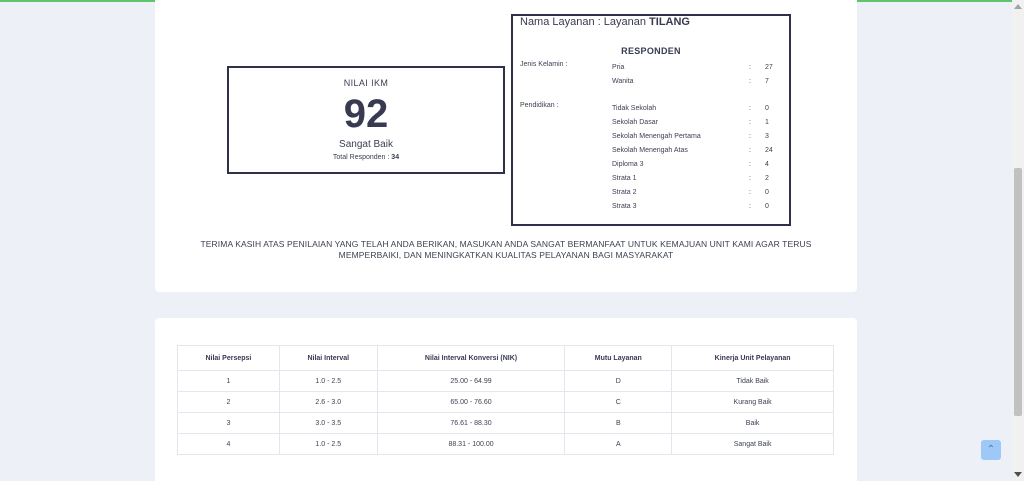  I want to click on education-row: Sekolah Menengah Atas : 24, so click(692, 150).